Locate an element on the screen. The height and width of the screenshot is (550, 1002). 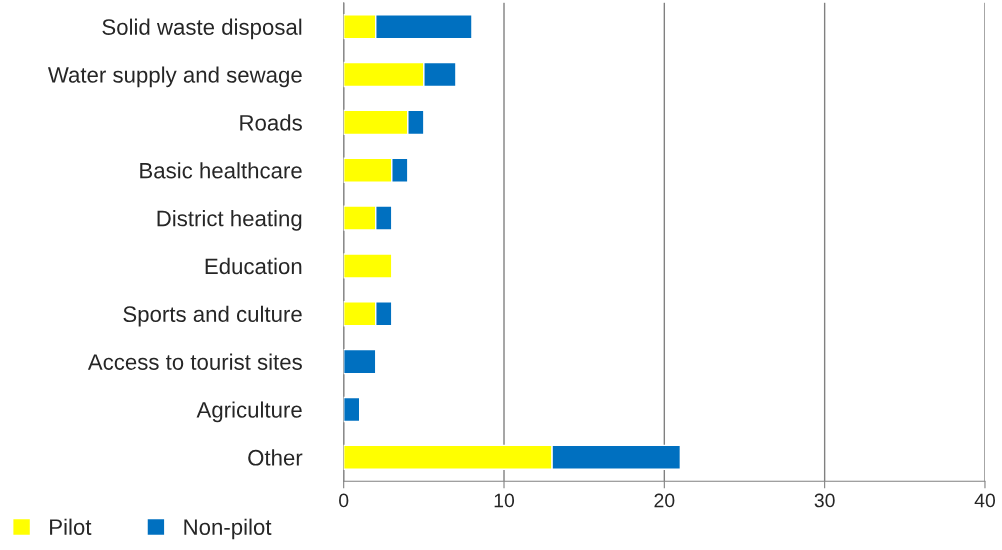
x-tick-label: 20 is located at coordinates (664, 500).